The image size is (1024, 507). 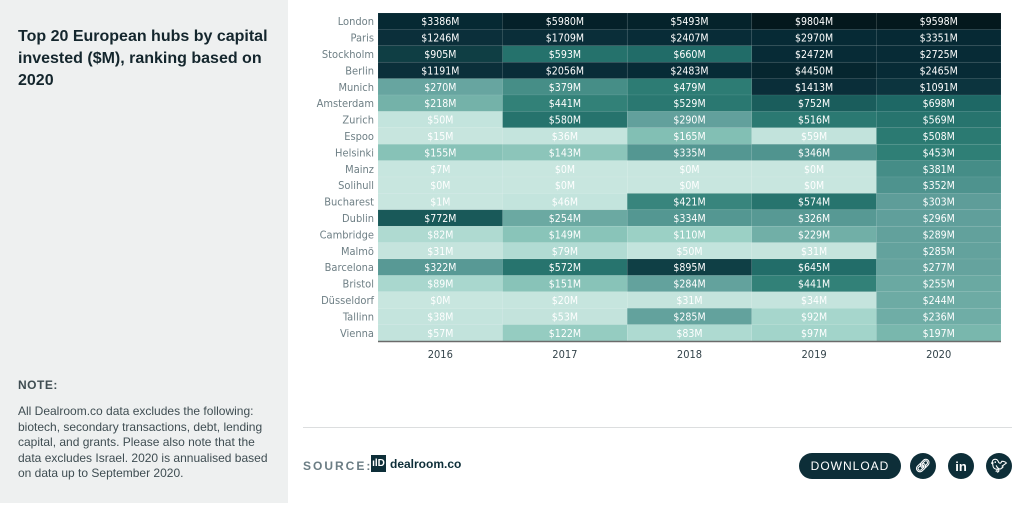 What do you see at coordinates (565, 55) in the screenshot?
I see `cell-label: $593M` at bounding box center [565, 55].